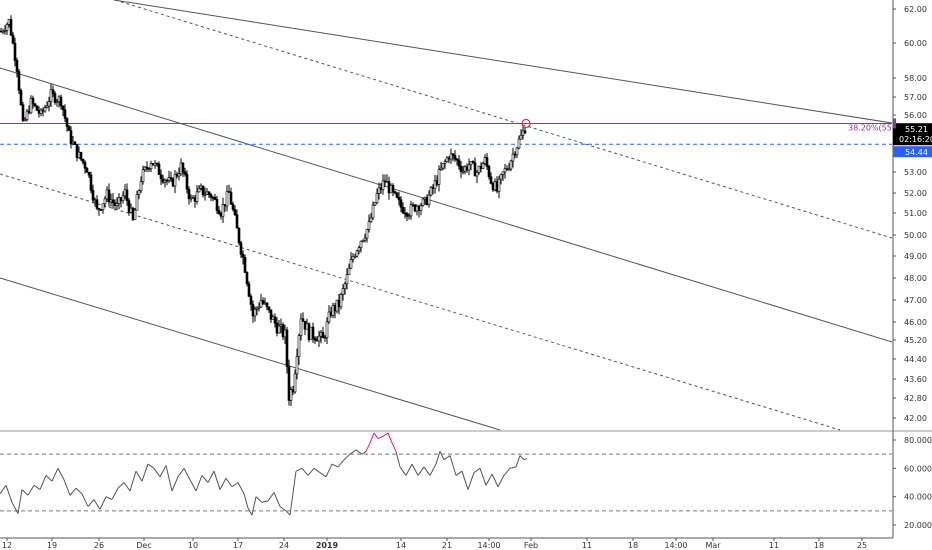 The image size is (932, 550). What do you see at coordinates (446, 474) in the screenshot?
I see `rsi-pane` at bounding box center [446, 474].